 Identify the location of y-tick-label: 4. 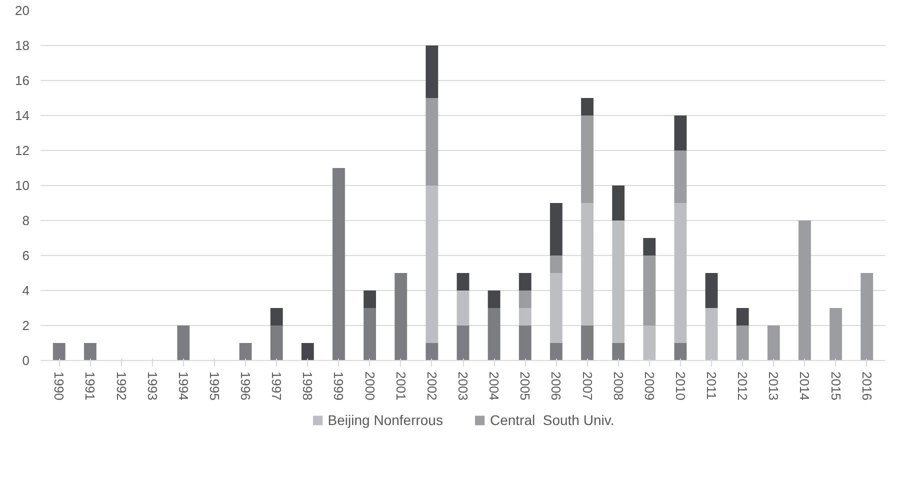
(26, 290).